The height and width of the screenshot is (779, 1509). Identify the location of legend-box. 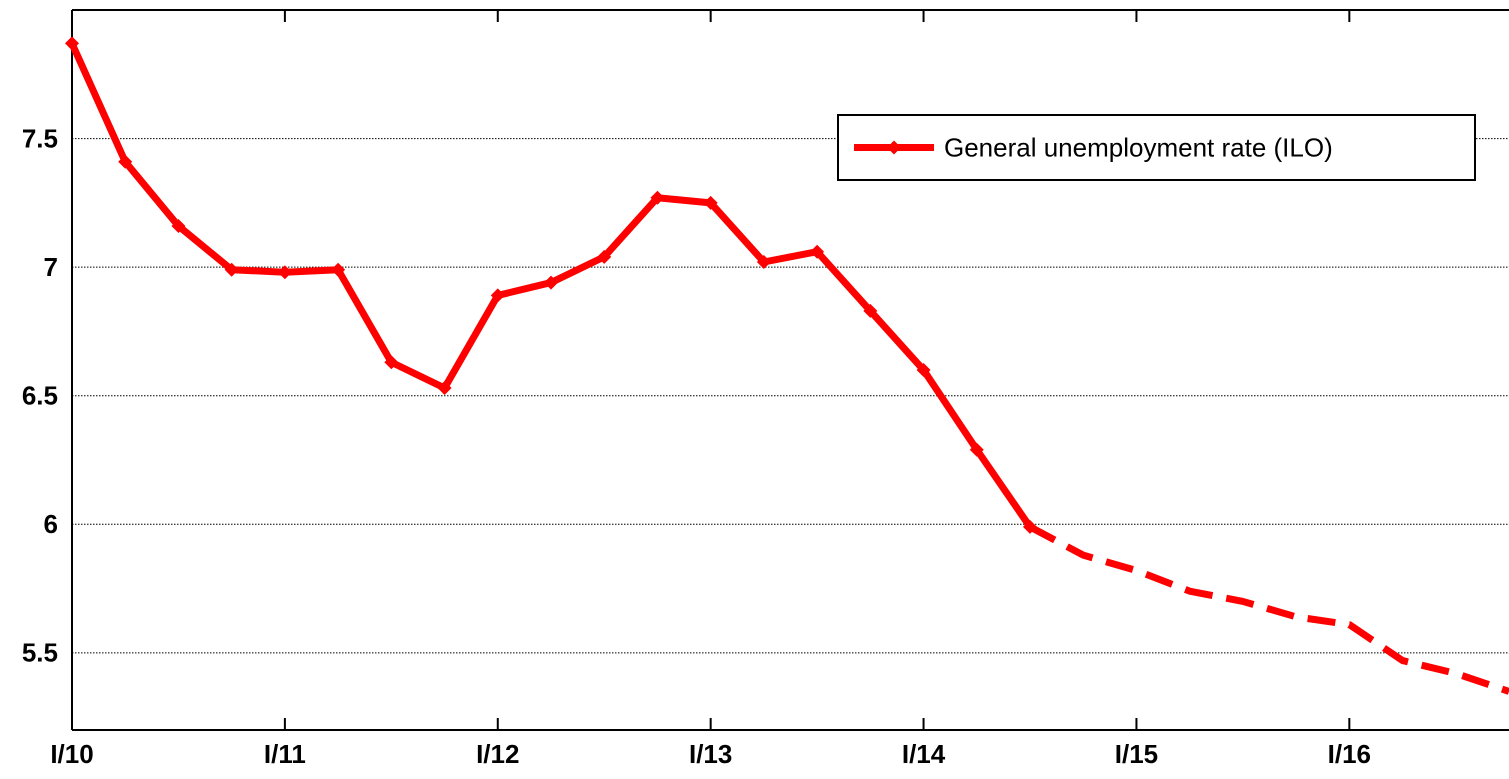
(1156, 147).